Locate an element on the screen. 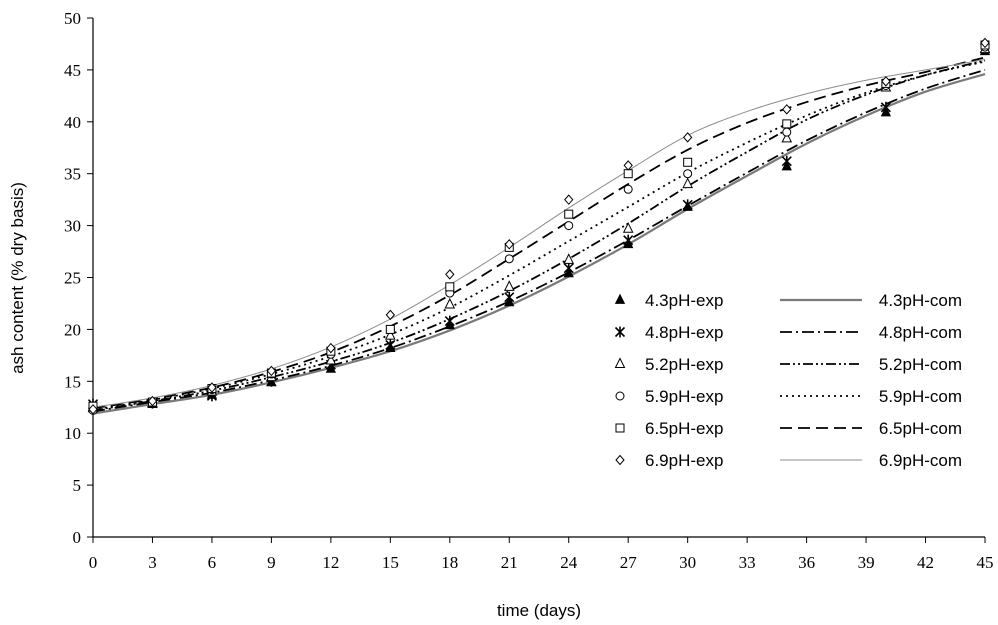 The image size is (998, 625). y-tick-label: 50 is located at coordinates (72, 18).